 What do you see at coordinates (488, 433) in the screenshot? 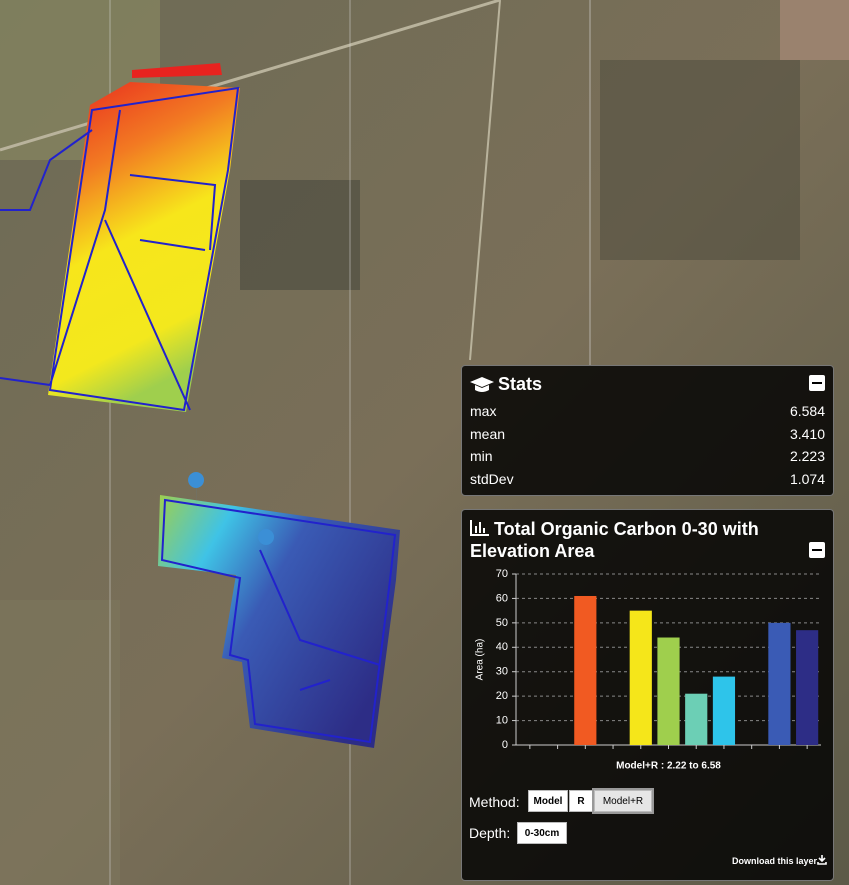
I see `stat-name: mean` at bounding box center [488, 433].